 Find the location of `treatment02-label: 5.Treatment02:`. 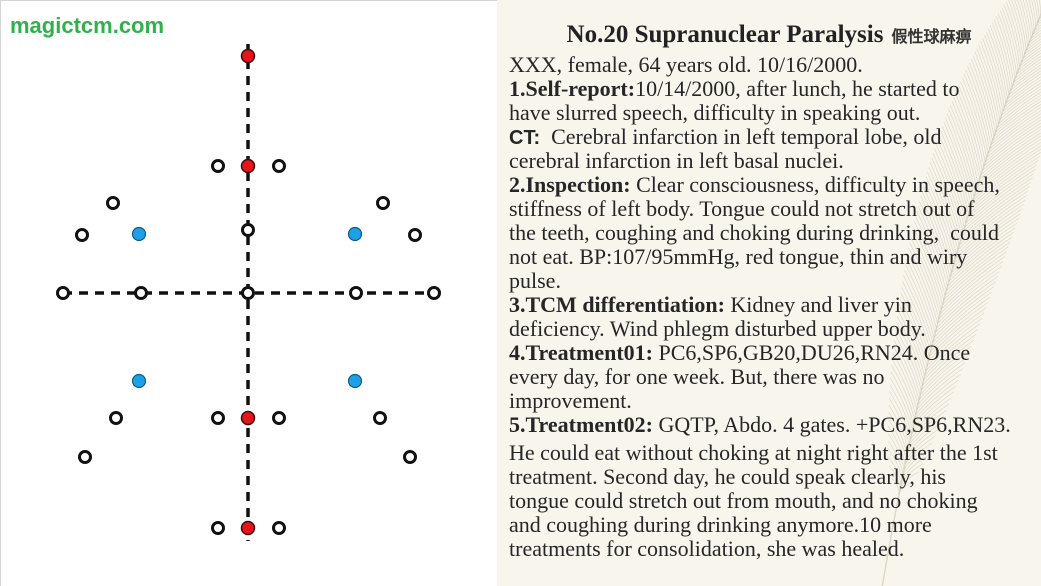

treatment02-label: 5.Treatment02: is located at coordinates (581, 424).